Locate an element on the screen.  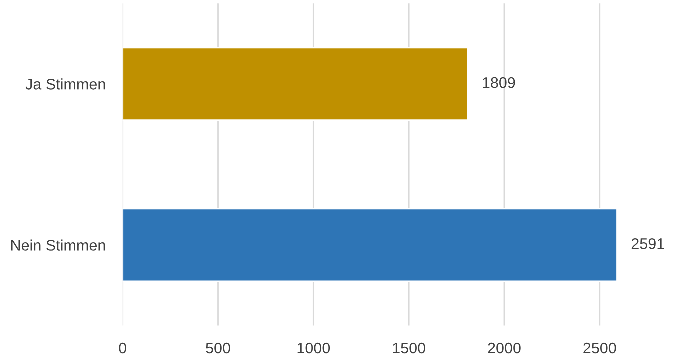
y-tick-label: Ja Stimmen is located at coordinates (66, 84).